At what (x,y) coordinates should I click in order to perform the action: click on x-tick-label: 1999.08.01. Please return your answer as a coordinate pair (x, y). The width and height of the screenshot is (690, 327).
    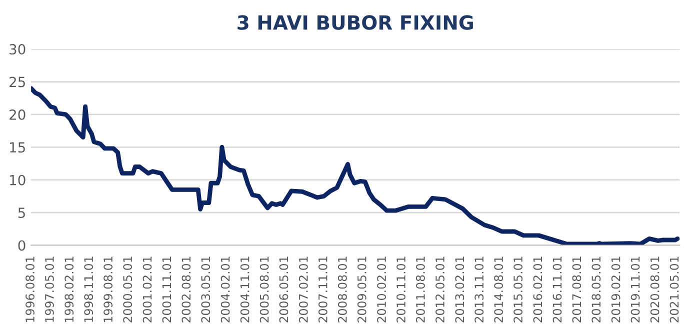
    Looking at the image, I should click on (108, 289).